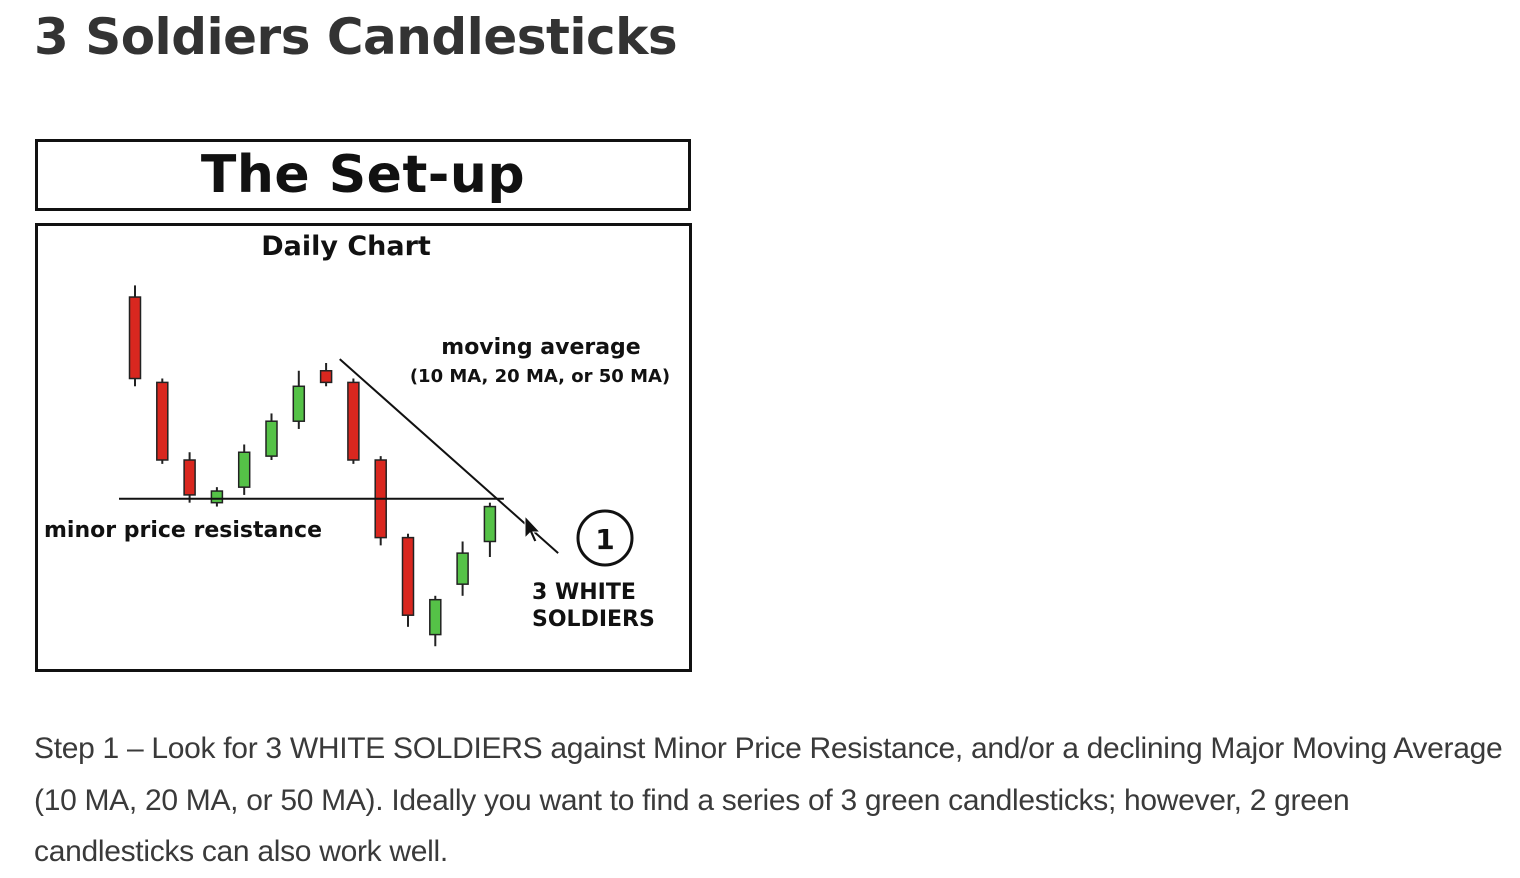 The width and height of the screenshot is (1520, 878). What do you see at coordinates (449, 456) in the screenshot?
I see `moving-average-line` at bounding box center [449, 456].